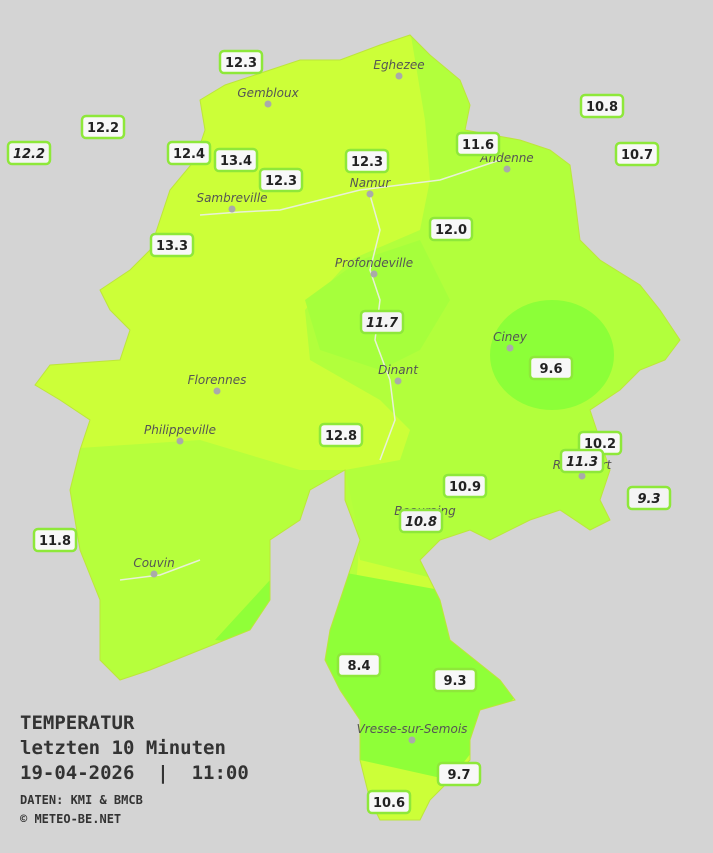 The height and width of the screenshot is (853, 713). I want to click on city-label: Ciney, so click(510, 337).